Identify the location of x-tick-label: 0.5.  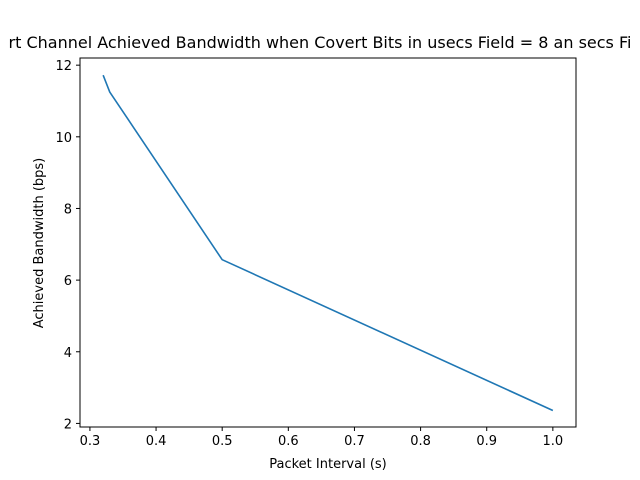
(222, 441).